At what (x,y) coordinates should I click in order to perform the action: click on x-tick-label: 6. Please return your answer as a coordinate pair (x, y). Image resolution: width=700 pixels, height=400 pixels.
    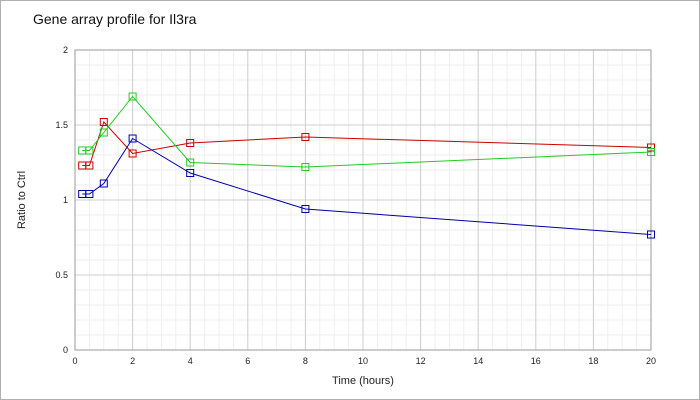
    Looking at the image, I should click on (247, 361).